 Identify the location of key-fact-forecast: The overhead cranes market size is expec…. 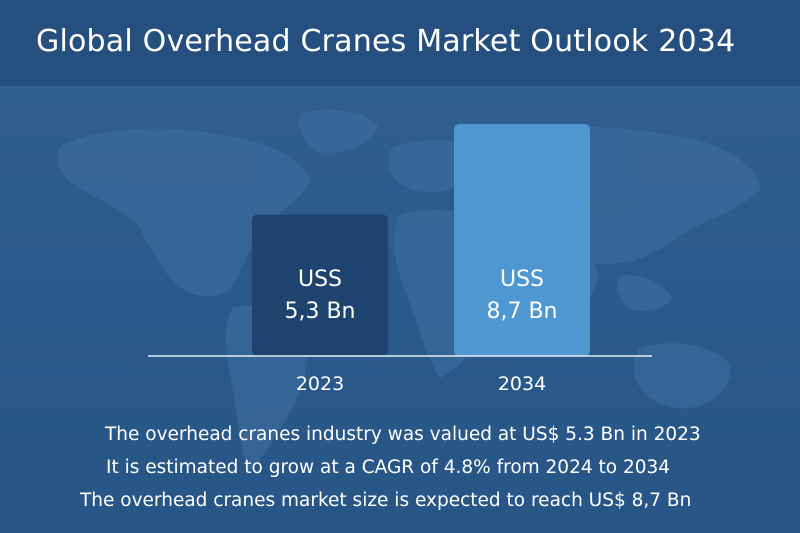
(386, 500).